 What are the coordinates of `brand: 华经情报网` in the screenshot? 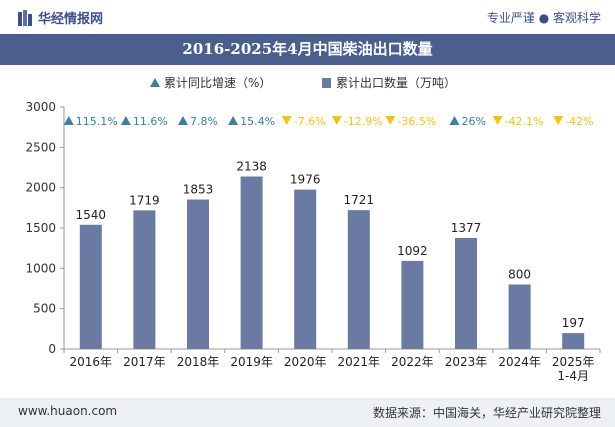 It's located at (60, 17).